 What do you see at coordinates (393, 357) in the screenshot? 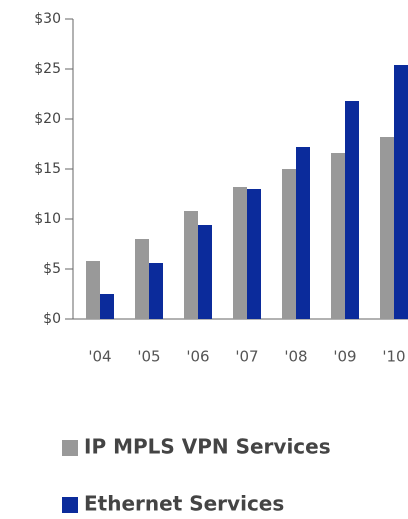
I see `x-tick-label: '10` at bounding box center [393, 357].